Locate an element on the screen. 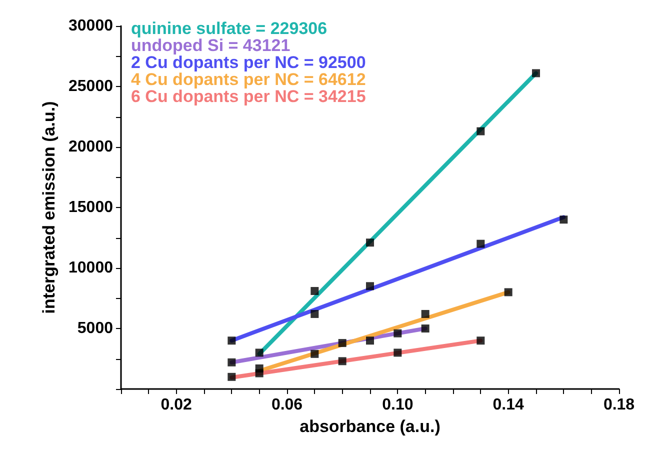 The height and width of the screenshot is (451, 654). x-tick-label: 0.18 is located at coordinates (619, 405).